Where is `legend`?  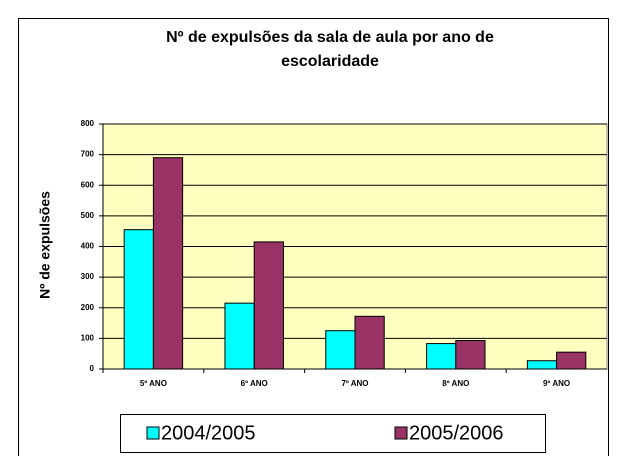
legend is located at coordinates (333, 433).